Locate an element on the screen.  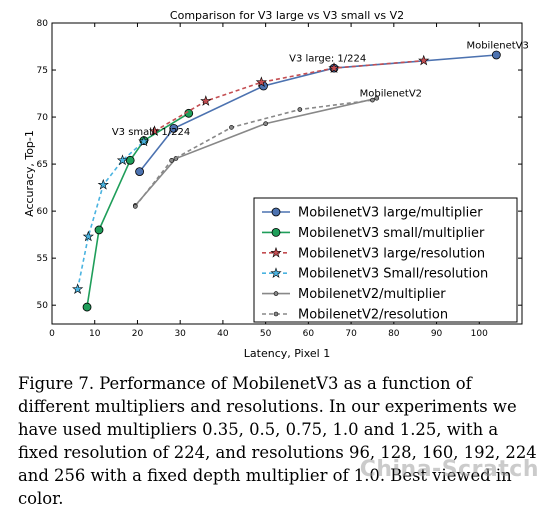
y-tick-label: 75 is located at coordinates (42, 71).